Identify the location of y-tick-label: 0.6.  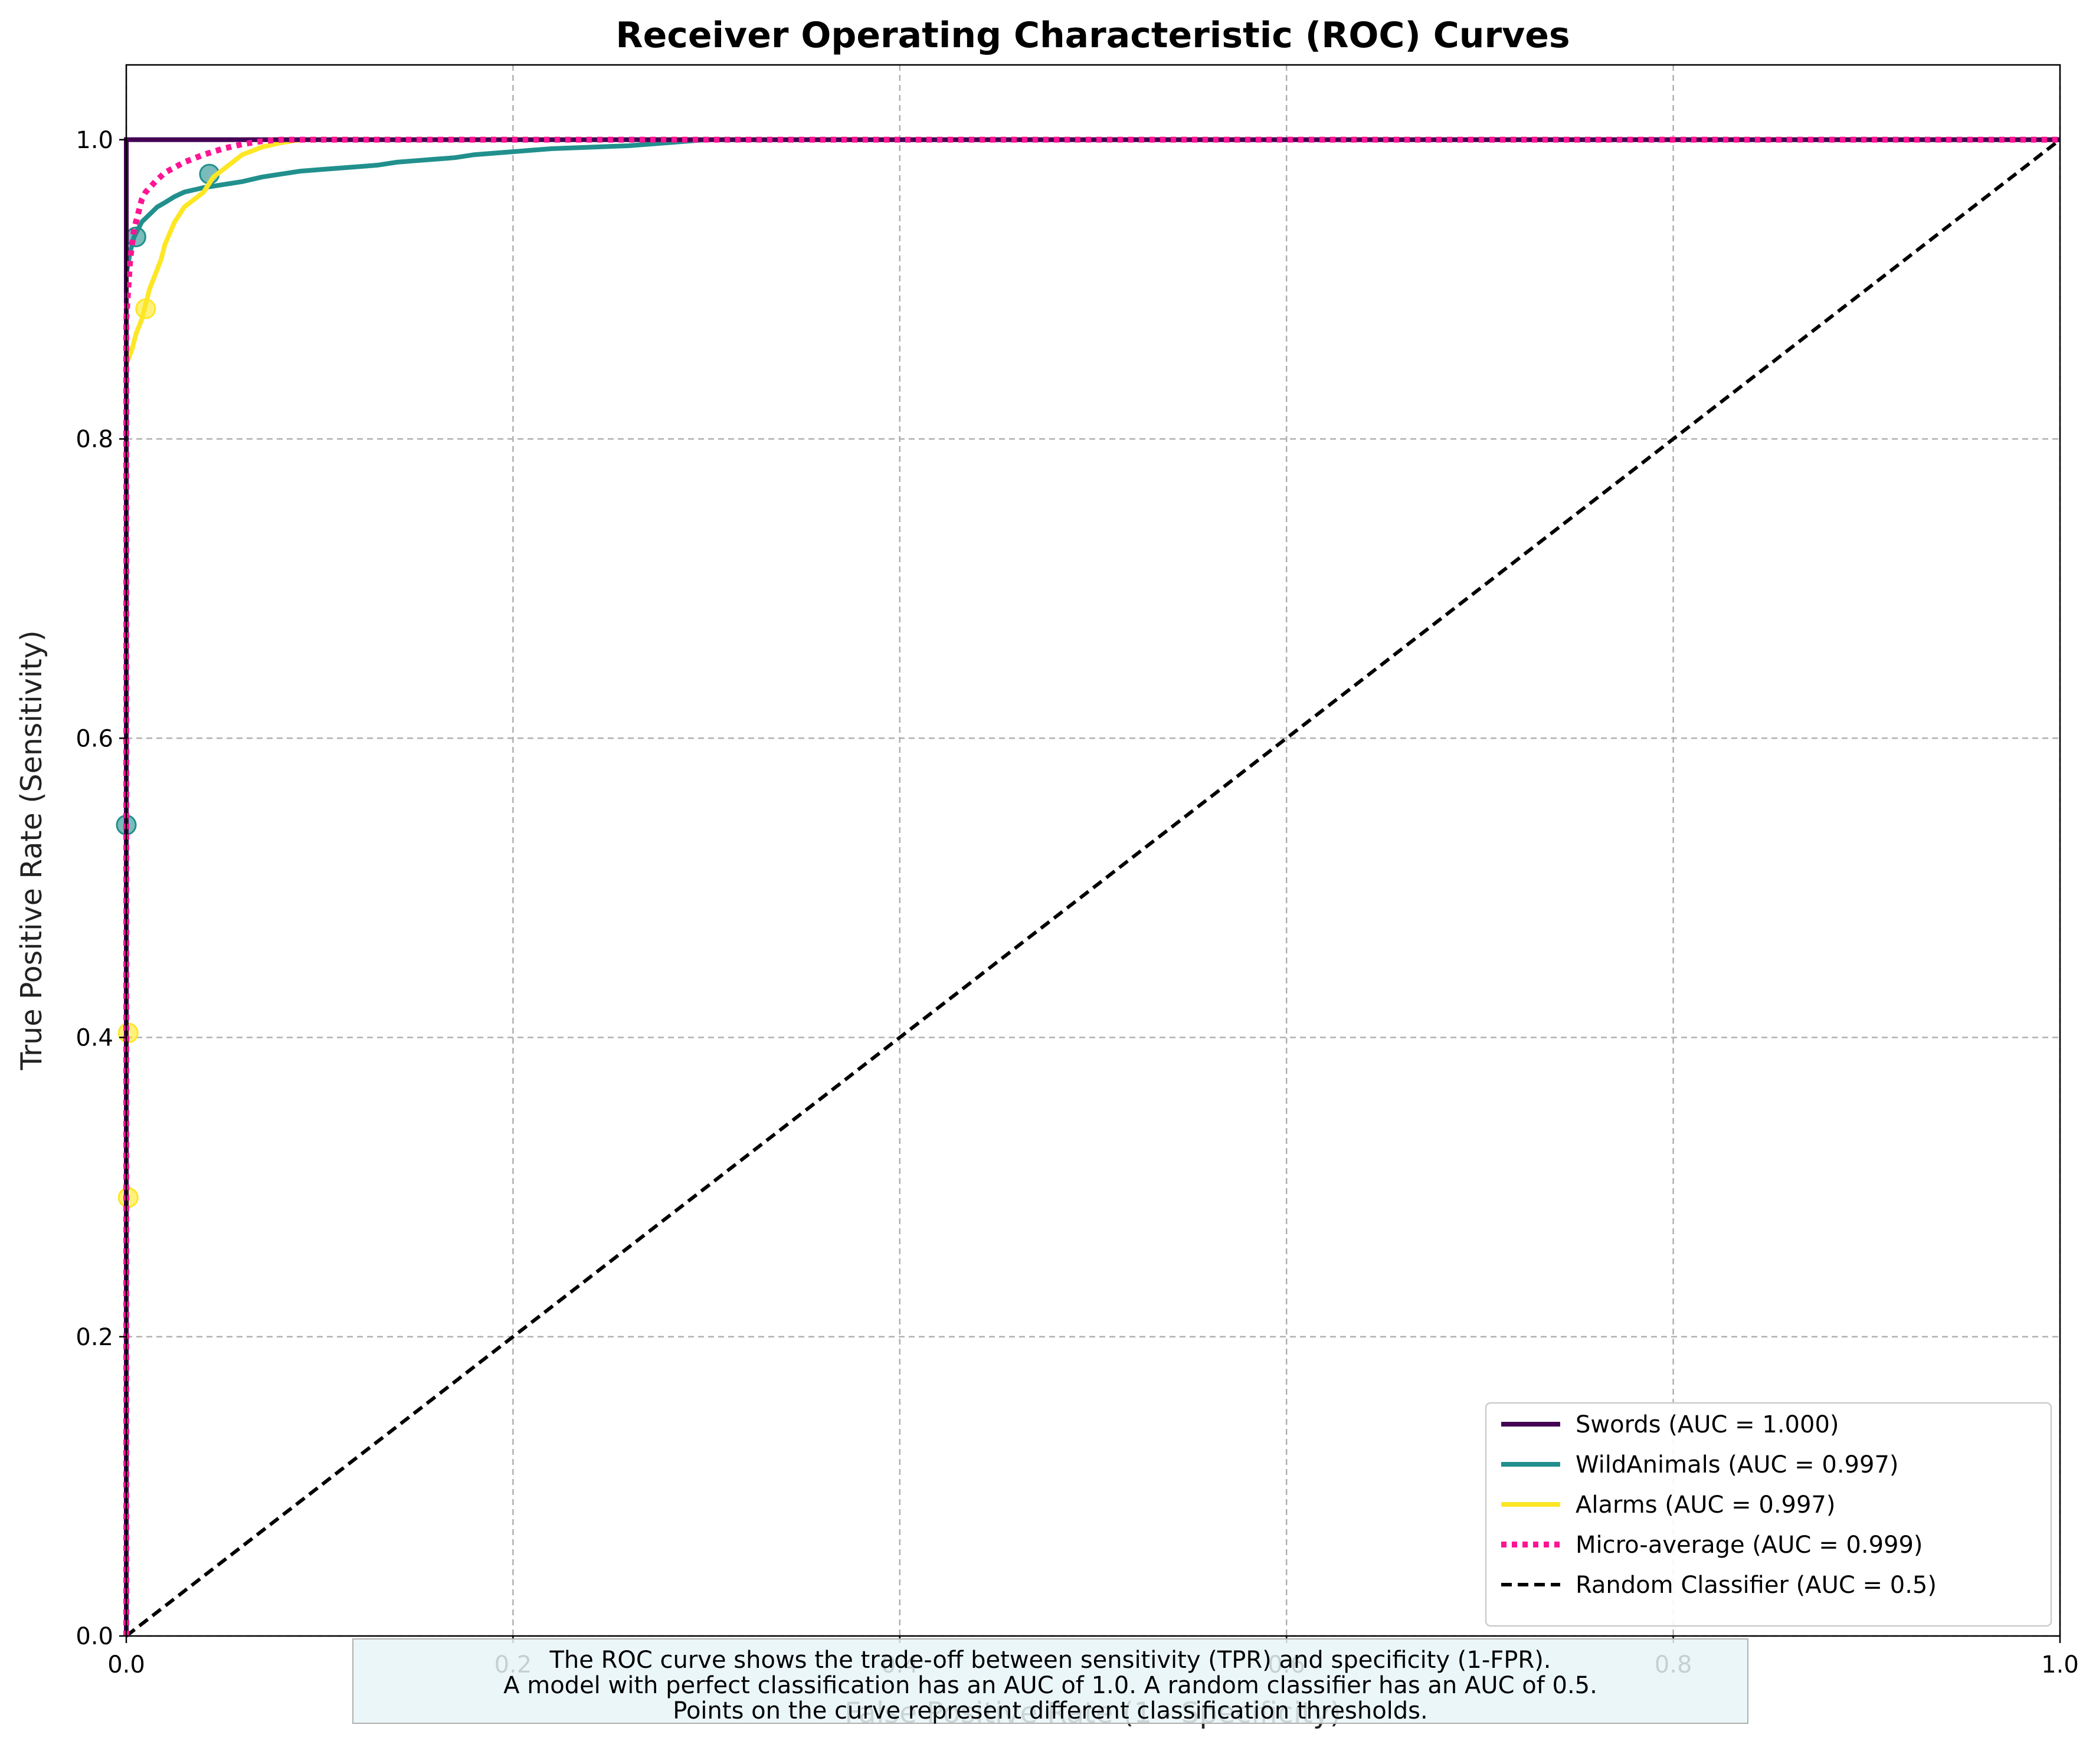
(94, 738).